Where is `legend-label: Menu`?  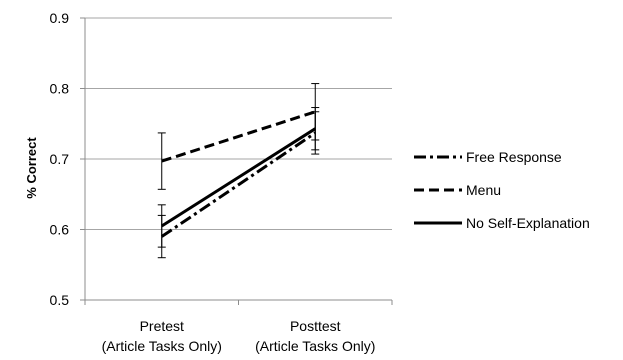 legend-label: Menu is located at coordinates (483, 190).